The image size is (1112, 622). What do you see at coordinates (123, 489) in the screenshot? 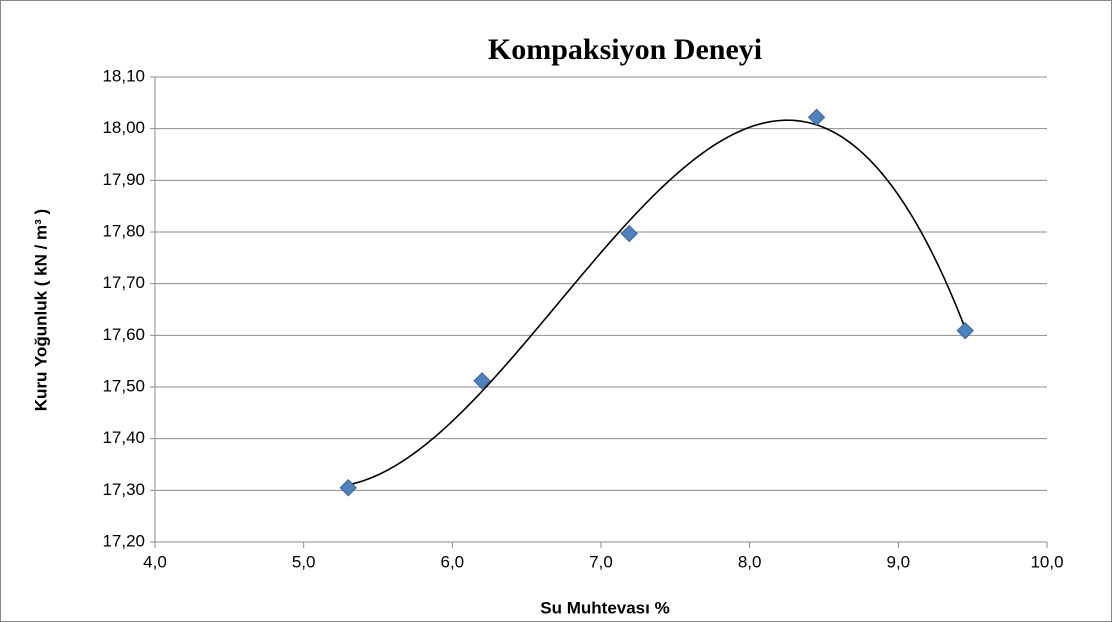
I see `y-tick-label: 17,30` at bounding box center [123, 489].